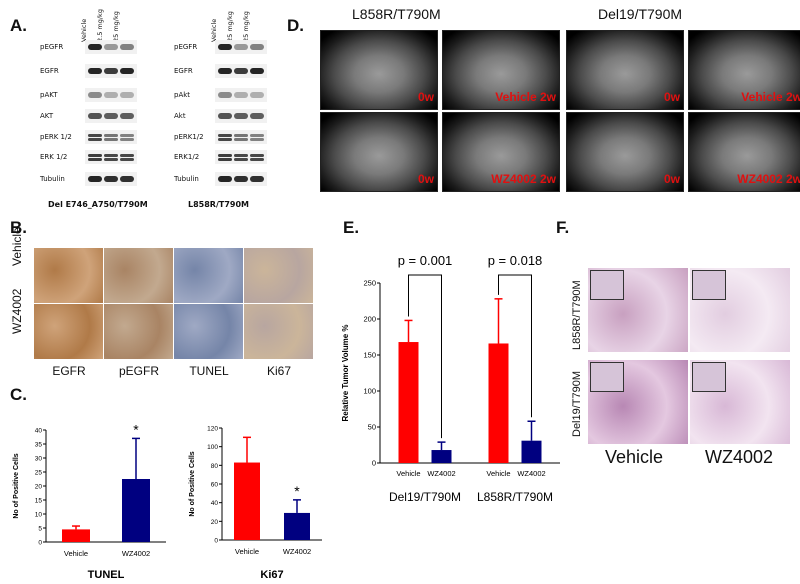 This screenshot has height=584, width=800. What do you see at coordinates (39, 445) in the screenshot?
I see `y-tick-label: 35` at bounding box center [39, 445].